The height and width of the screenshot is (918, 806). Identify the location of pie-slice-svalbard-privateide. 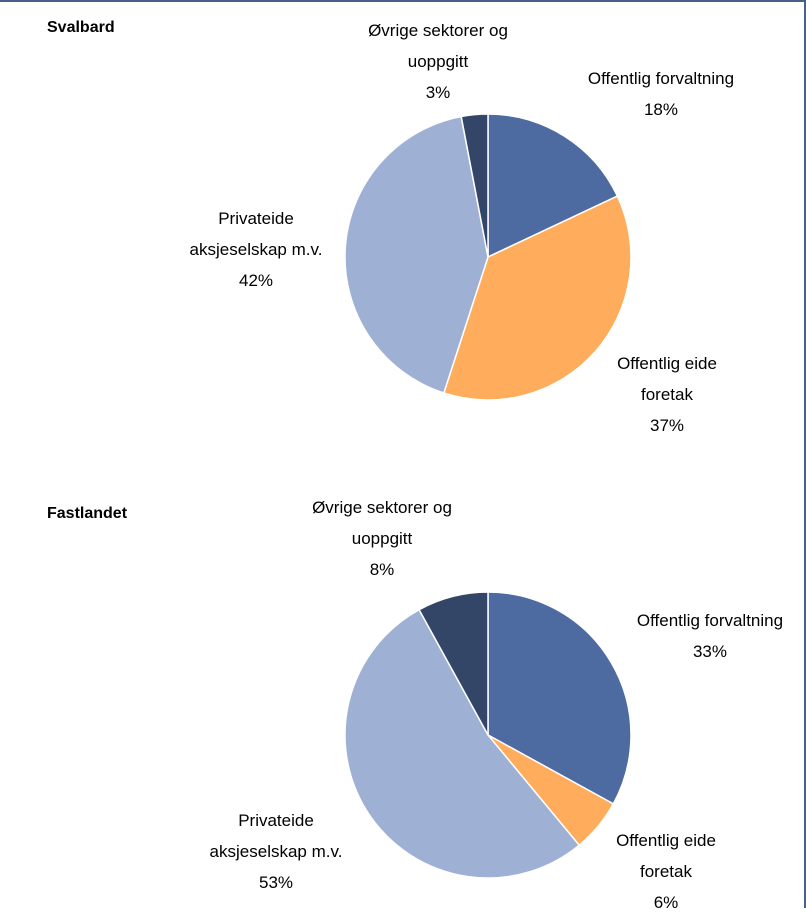
(416, 254).